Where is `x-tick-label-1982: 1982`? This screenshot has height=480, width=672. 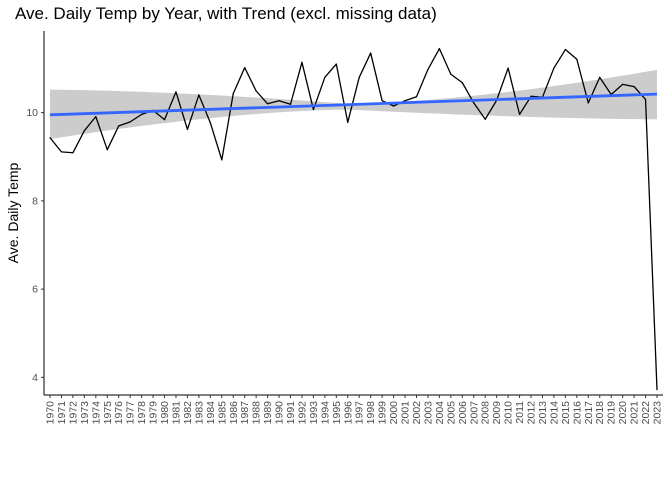
x-tick-label-1982: 1982 is located at coordinates (188, 413).